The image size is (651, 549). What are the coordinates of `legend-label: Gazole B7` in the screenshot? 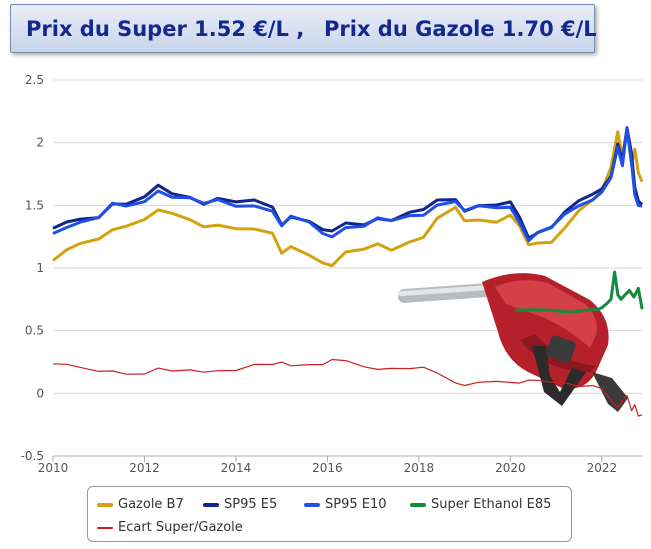 It's located at (151, 504).